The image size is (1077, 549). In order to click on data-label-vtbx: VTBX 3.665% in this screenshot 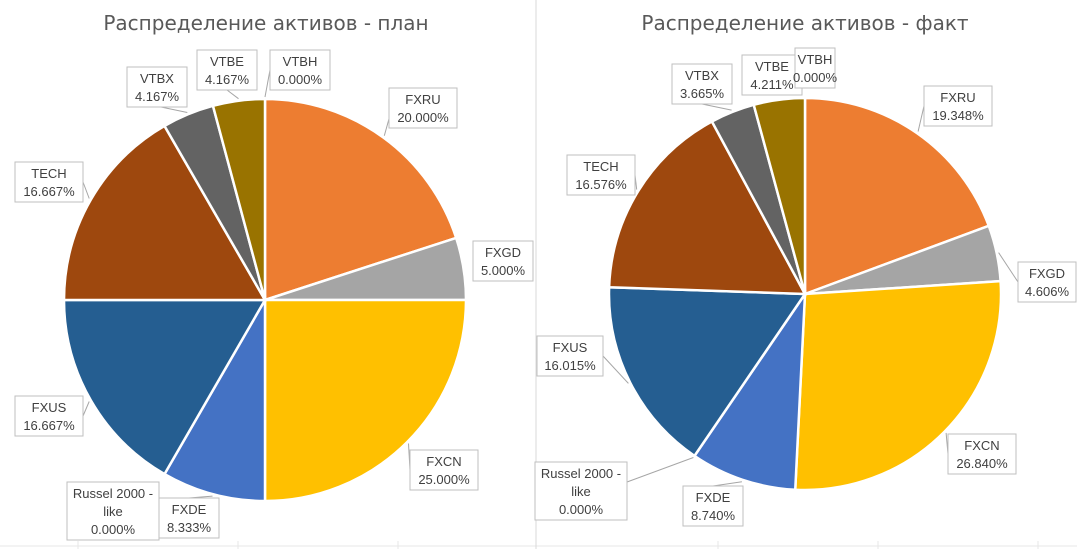, I will do `click(702, 84)`.